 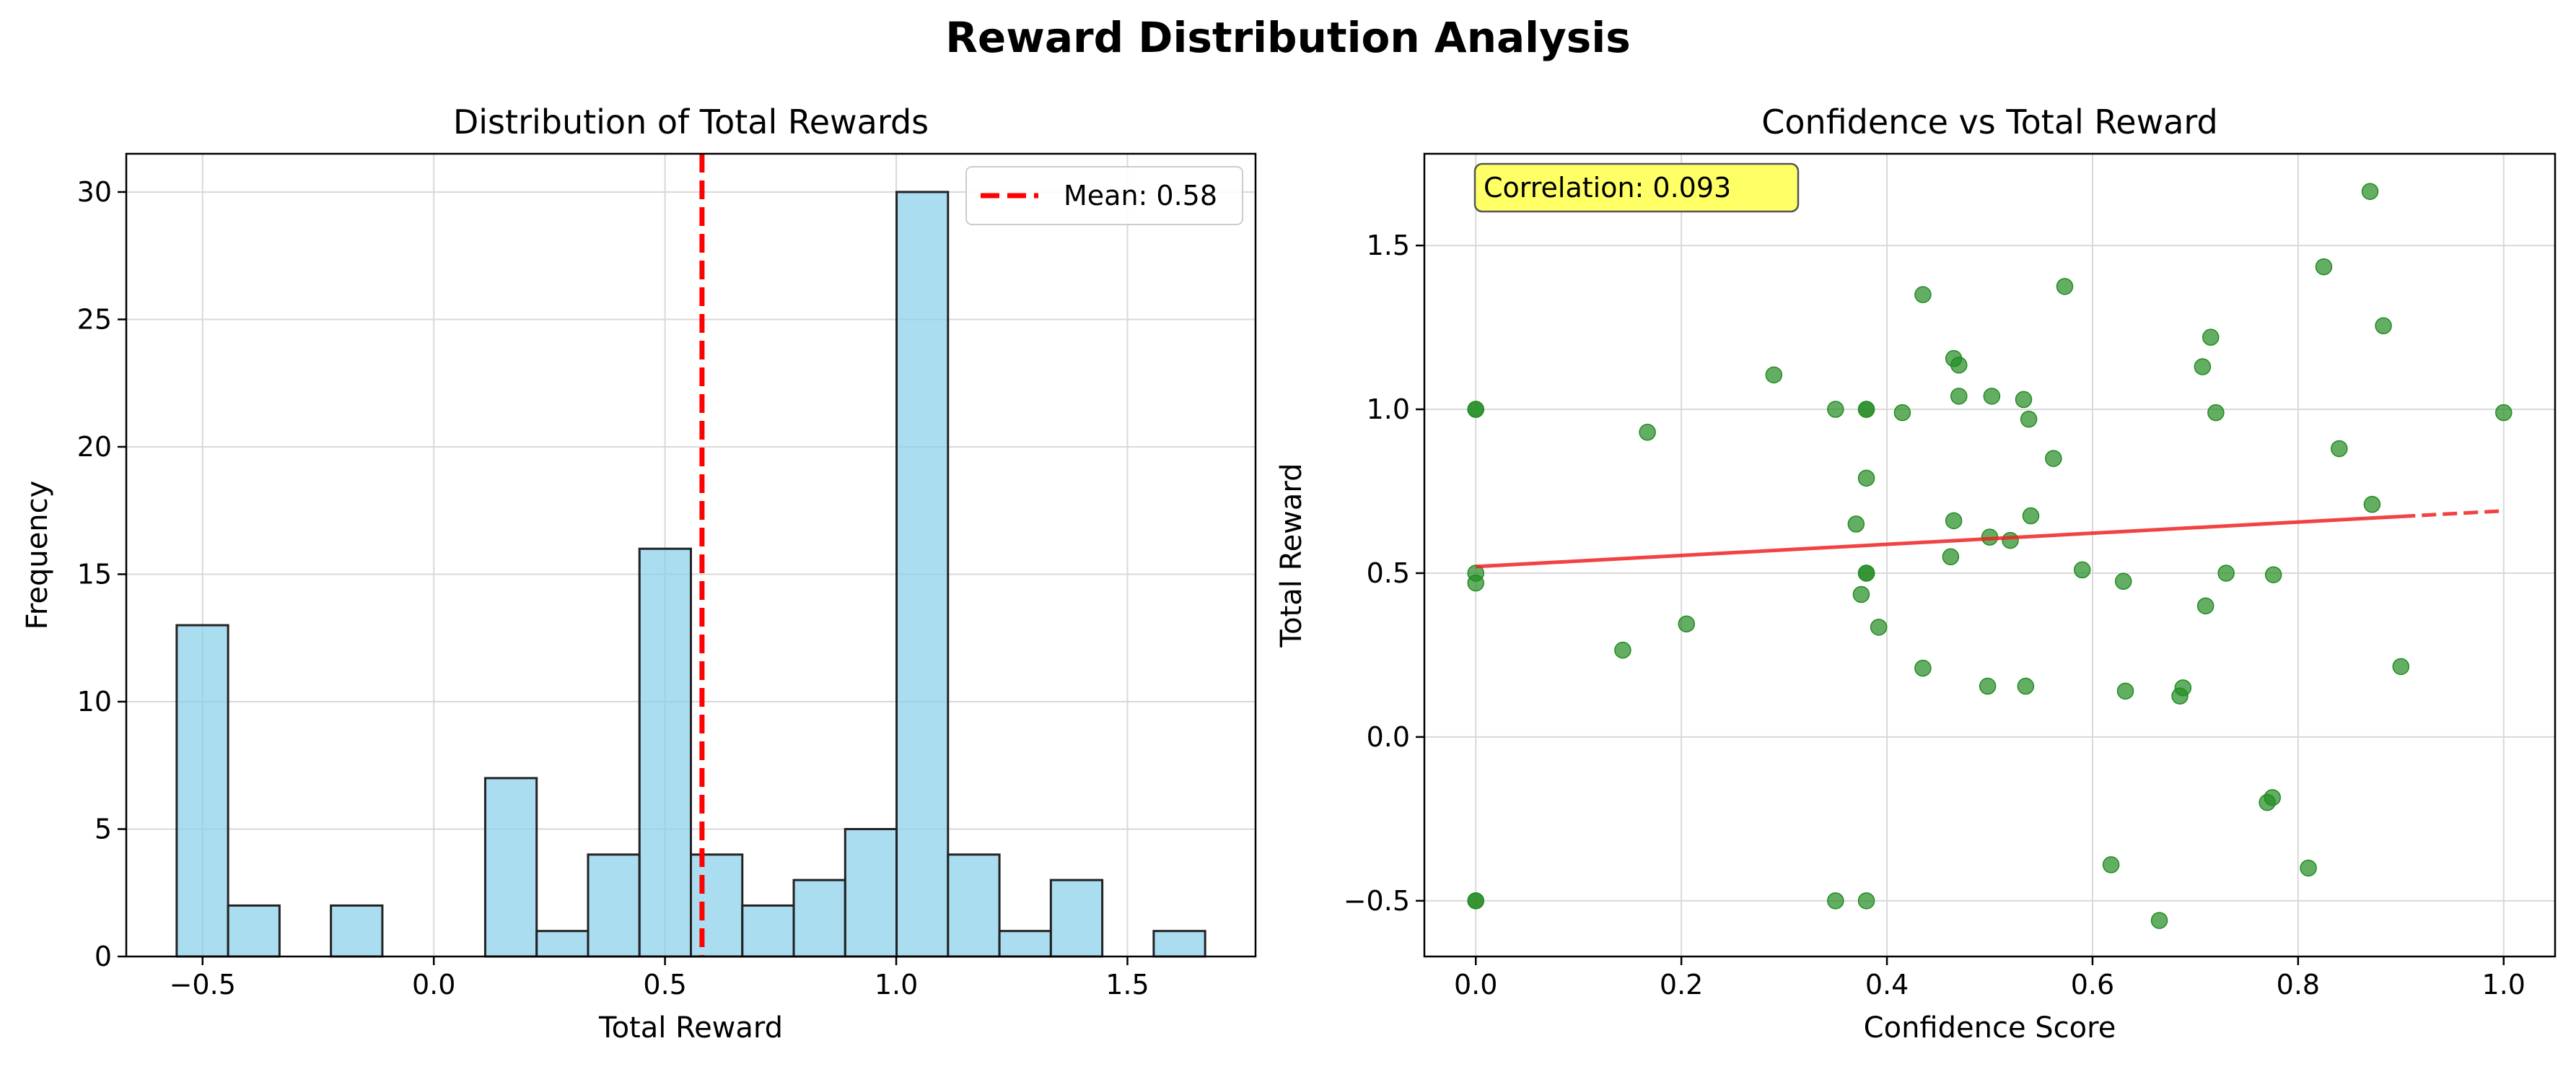 I want to click on trend-line-dashed, so click(x=2452, y=513).